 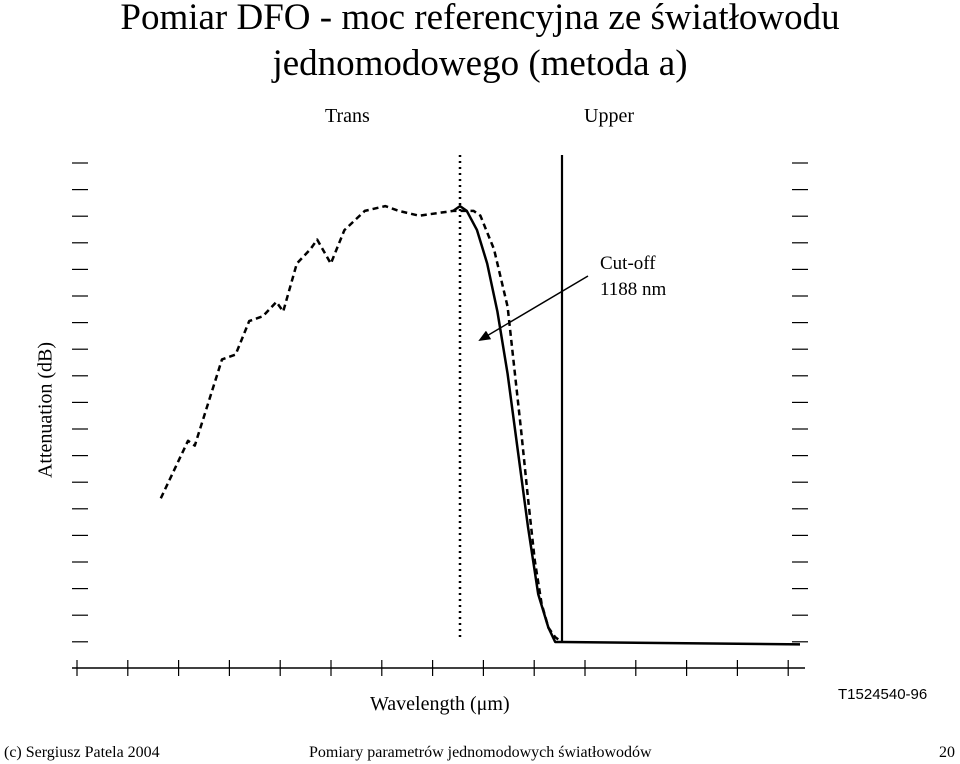 I want to click on footer-copyright: (c) Sergiusz Patela 2004, so click(x=82, y=752).